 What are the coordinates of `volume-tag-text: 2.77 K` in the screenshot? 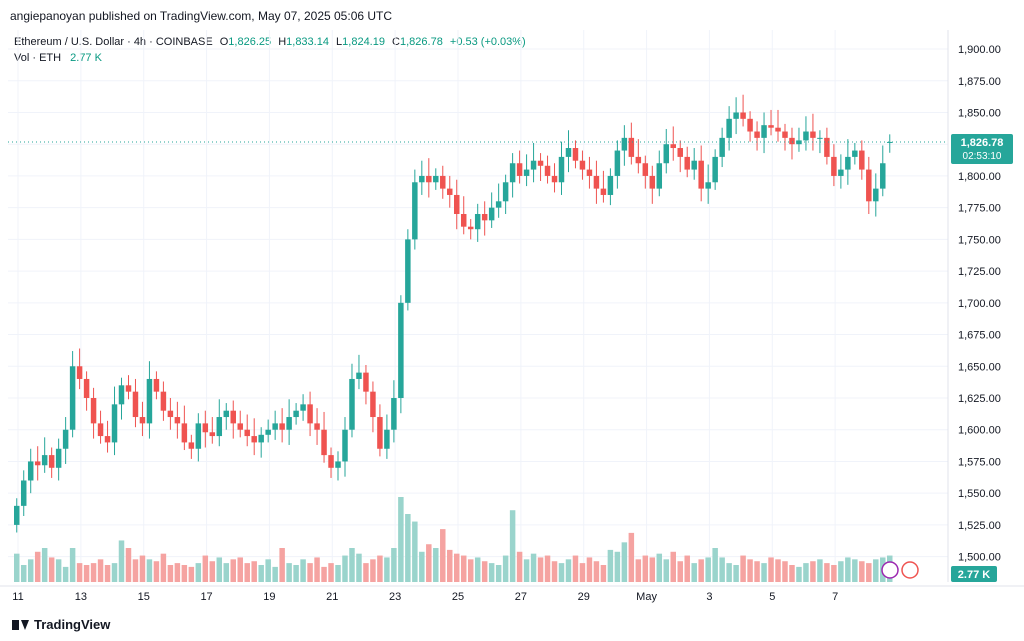 It's located at (974, 575).